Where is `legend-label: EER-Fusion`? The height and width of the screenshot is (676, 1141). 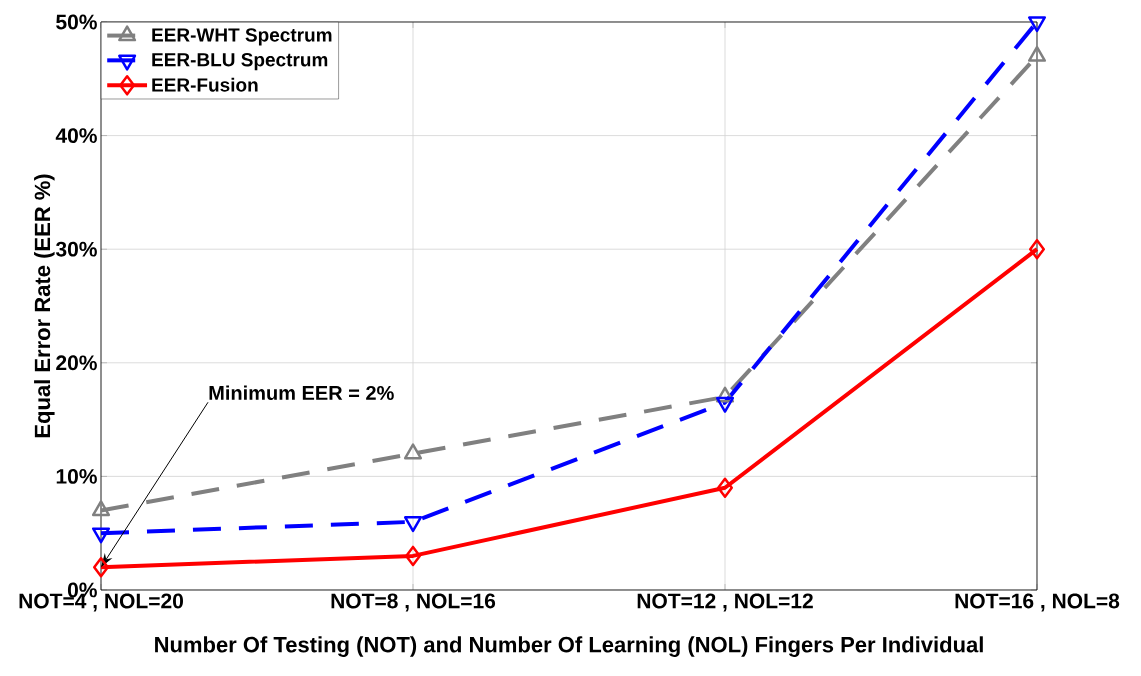
legend-label: EER-Fusion is located at coordinates (205, 84).